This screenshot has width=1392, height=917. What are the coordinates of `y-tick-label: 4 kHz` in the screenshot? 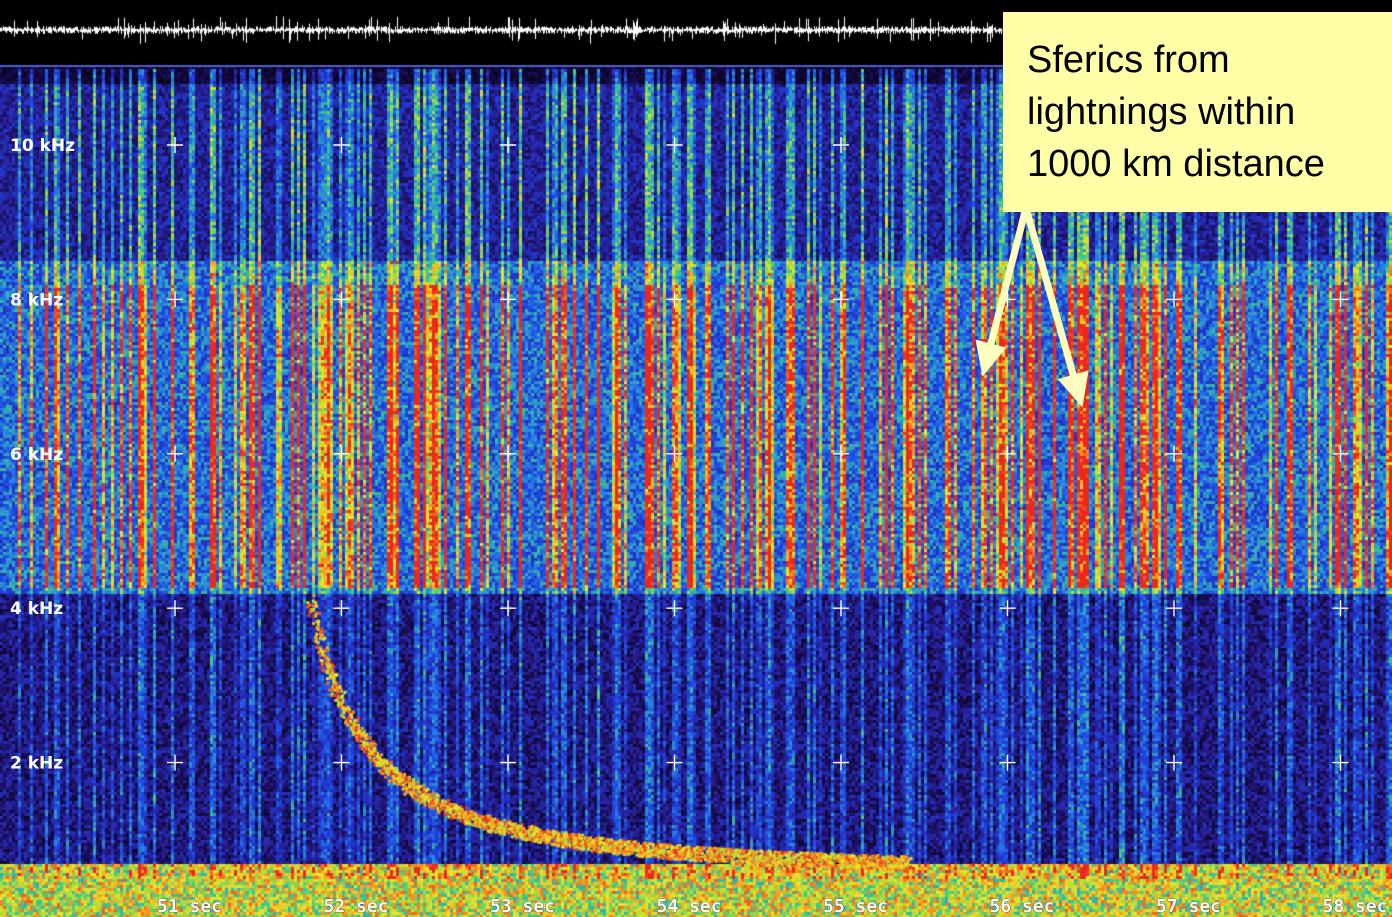 It's located at (36, 609).